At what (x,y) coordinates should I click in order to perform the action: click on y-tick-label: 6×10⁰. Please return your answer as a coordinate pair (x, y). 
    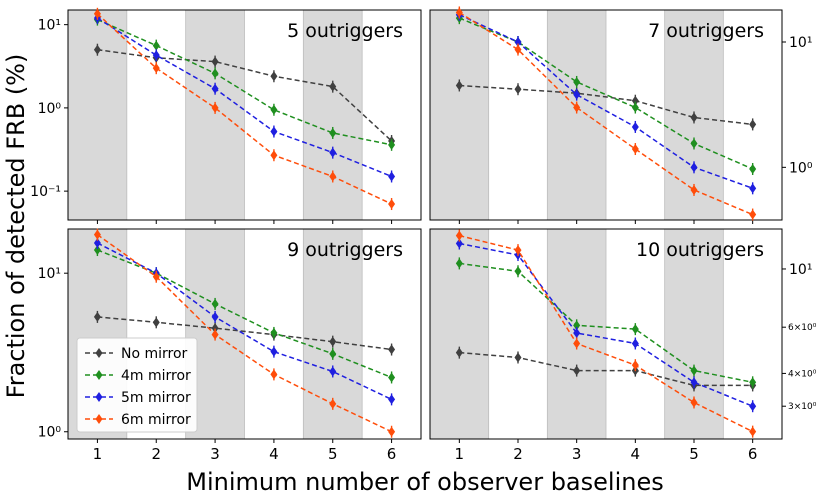
    Looking at the image, I should click on (802, 328).